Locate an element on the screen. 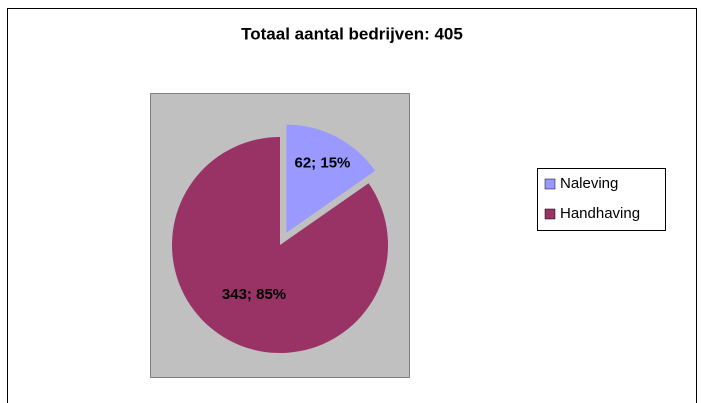 The image size is (701, 403). legend-label: Handhaving is located at coordinates (600, 213).